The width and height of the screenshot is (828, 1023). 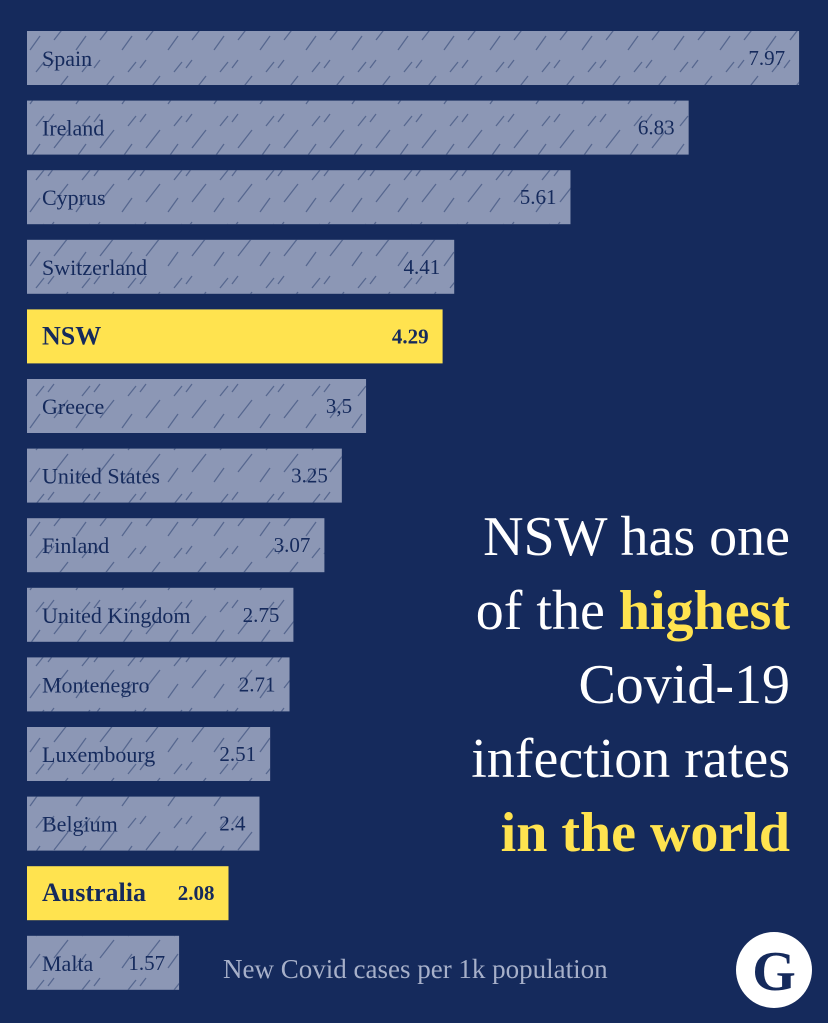 I want to click on headline-part: Covid-19, so click(x=684, y=685).